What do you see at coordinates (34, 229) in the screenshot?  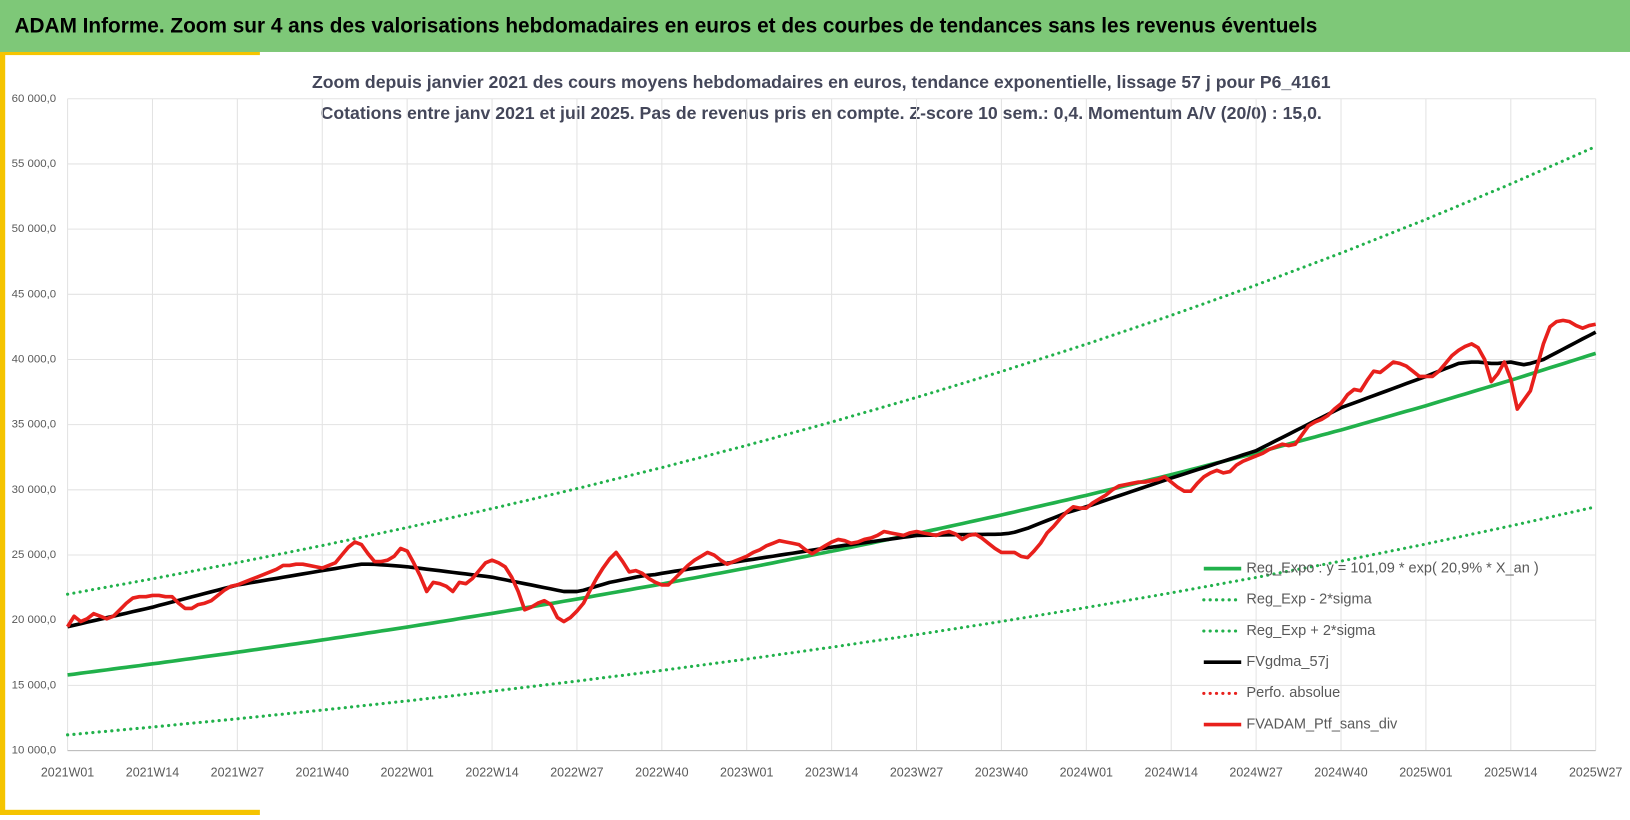 I see `y-tick-label: 50 000,0` at bounding box center [34, 229].